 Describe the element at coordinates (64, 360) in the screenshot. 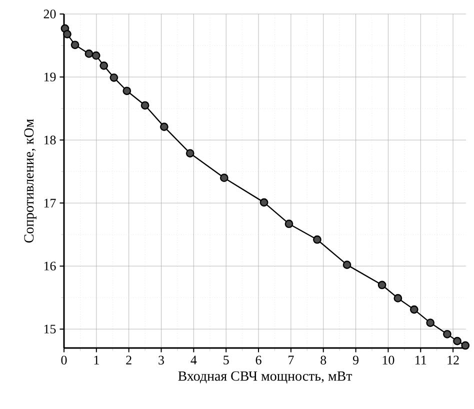

I see `x-tick-label: 0` at that location.